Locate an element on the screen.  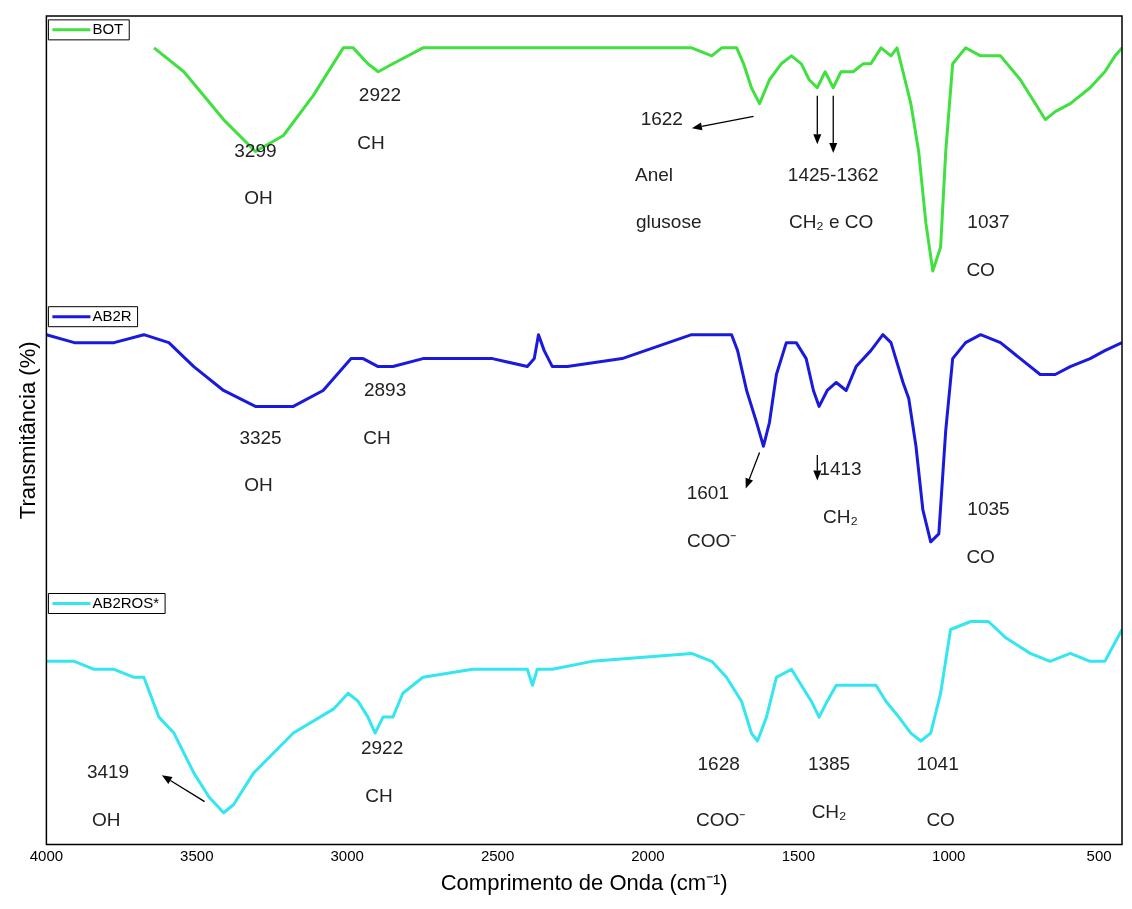
x-axis-title: Comprimento de Onda (cm⁻¹) is located at coordinates (584, 882).